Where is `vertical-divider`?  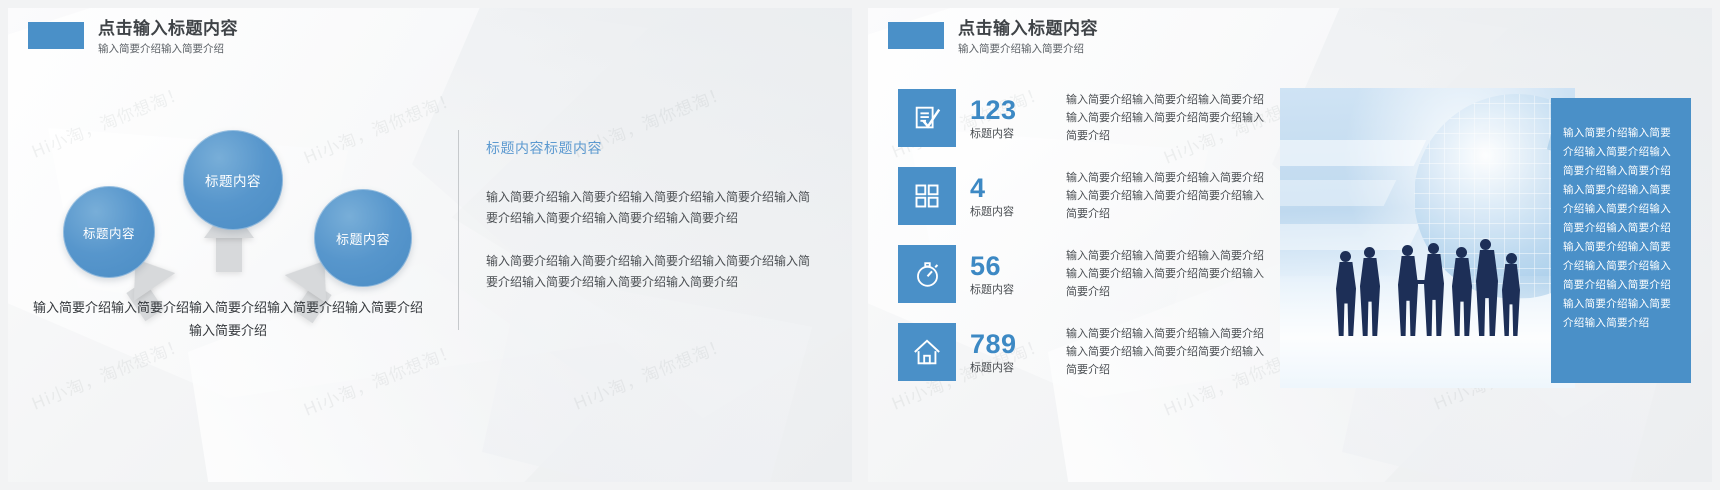 vertical-divider is located at coordinates (458, 230).